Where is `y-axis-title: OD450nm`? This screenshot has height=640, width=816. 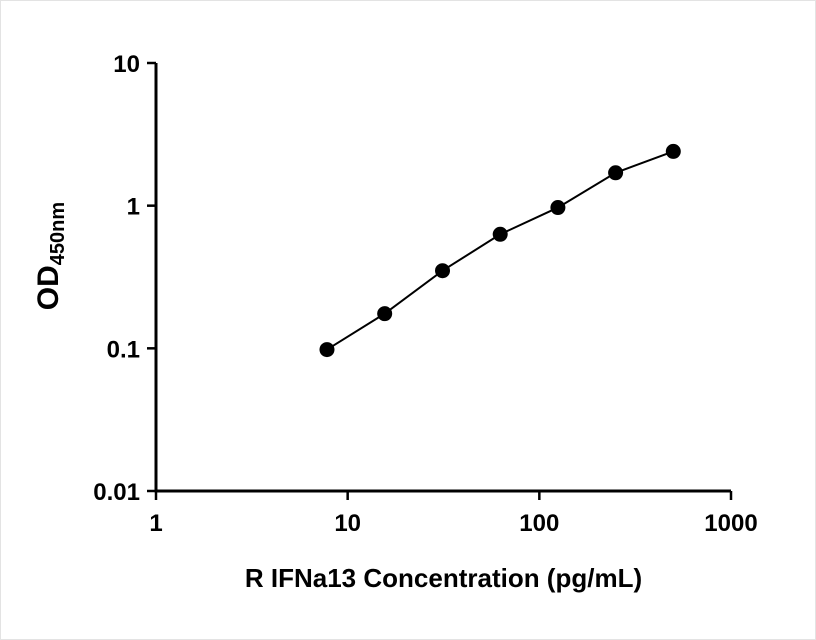 y-axis-title: OD450nm is located at coordinates (50, 256).